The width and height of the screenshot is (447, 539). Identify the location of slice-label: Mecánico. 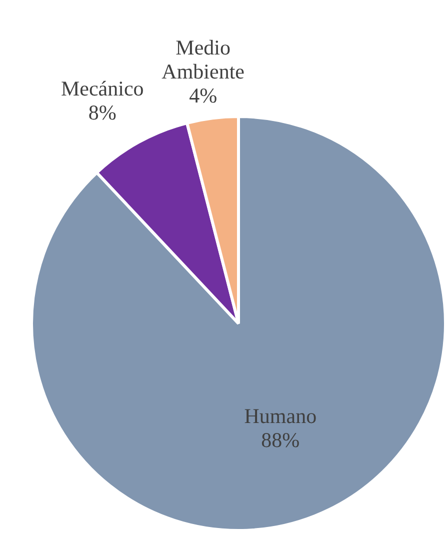
(102, 88).